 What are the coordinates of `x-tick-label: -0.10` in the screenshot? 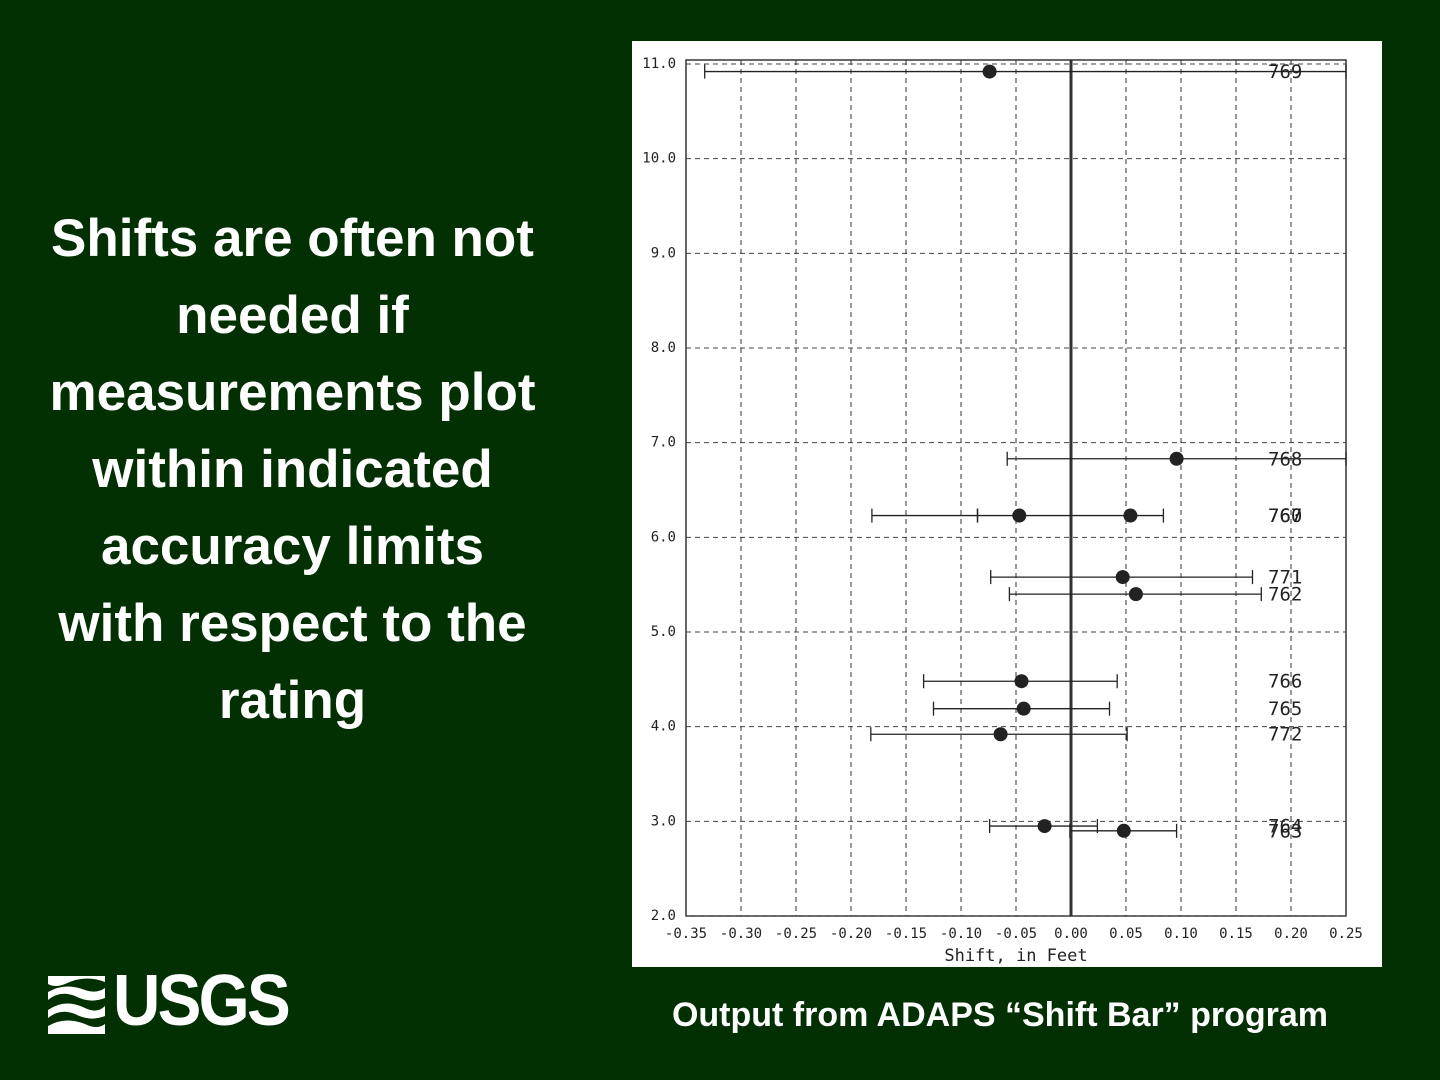 It's located at (961, 934).